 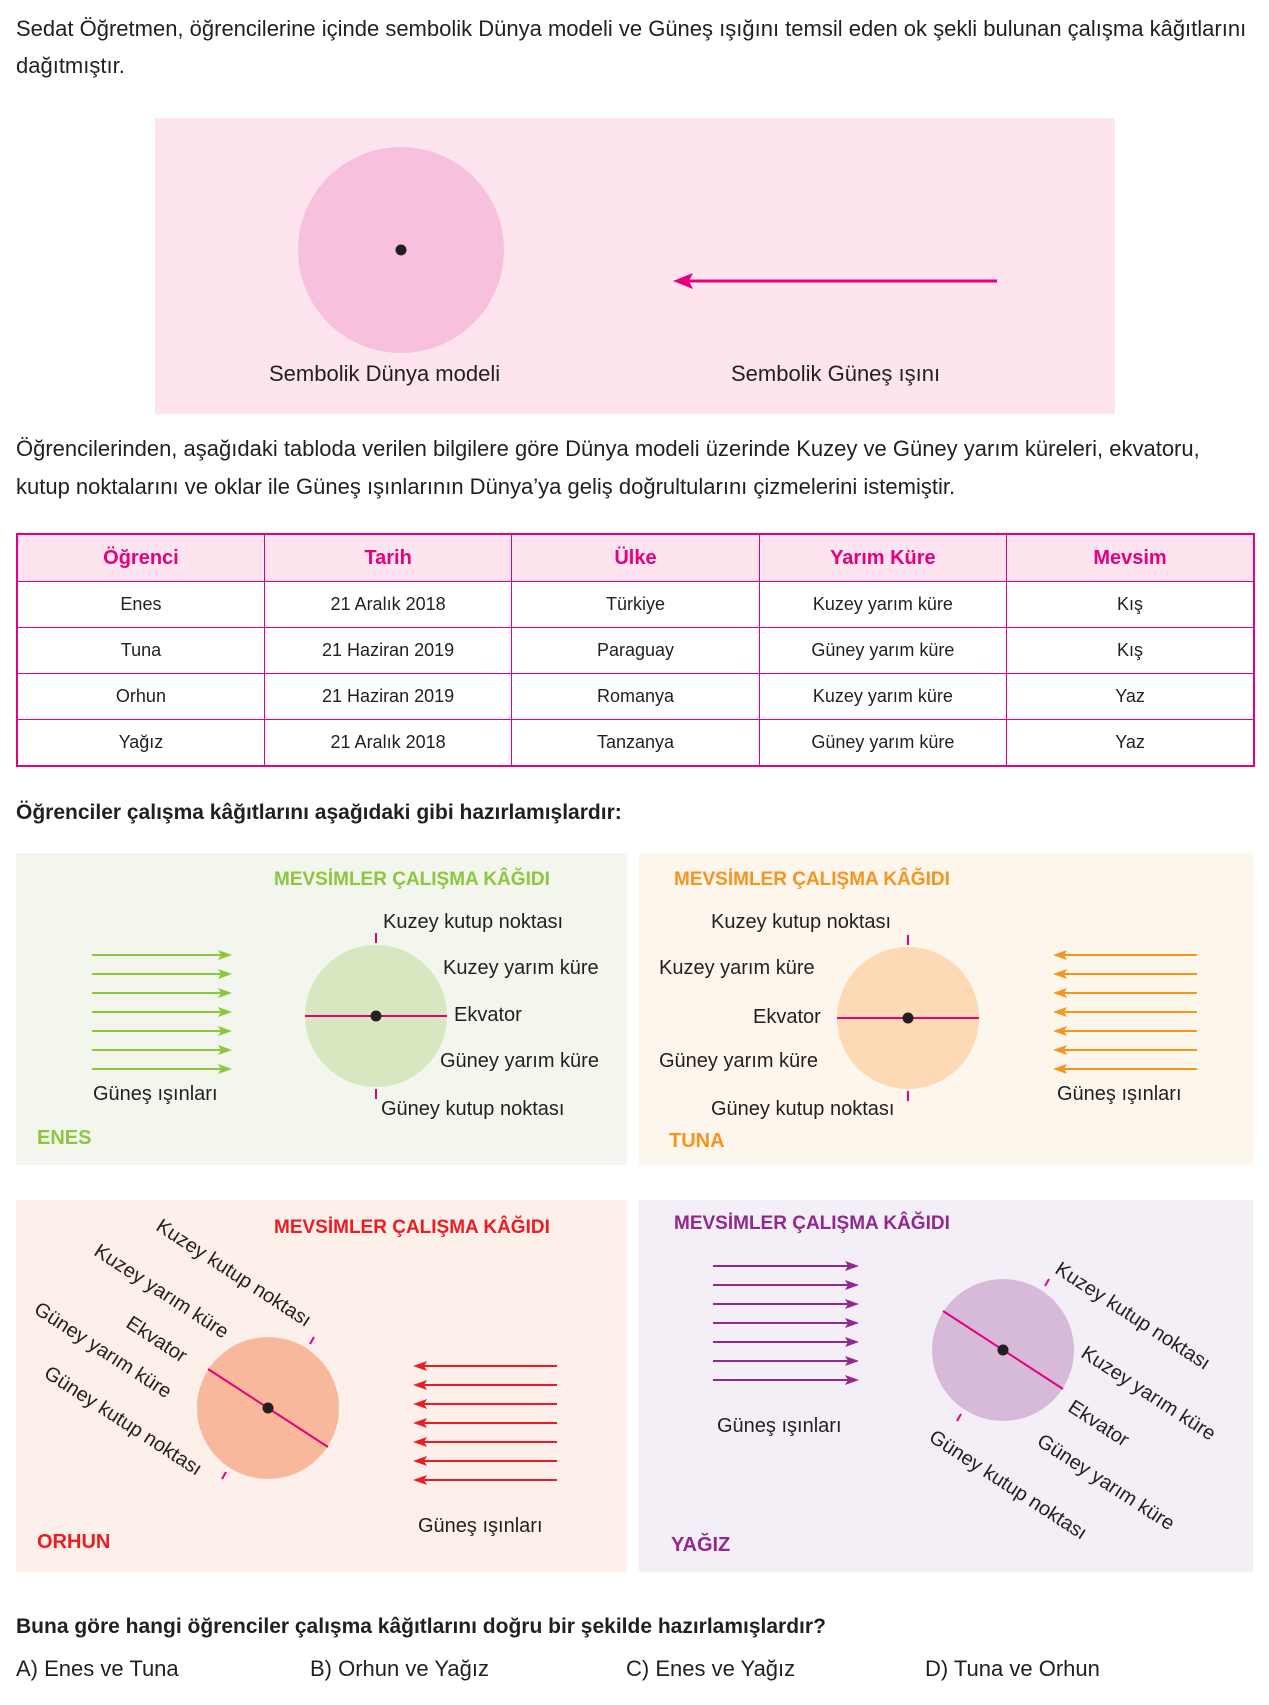 I want to click on column-header: Yarım Küre, so click(x=883, y=557).